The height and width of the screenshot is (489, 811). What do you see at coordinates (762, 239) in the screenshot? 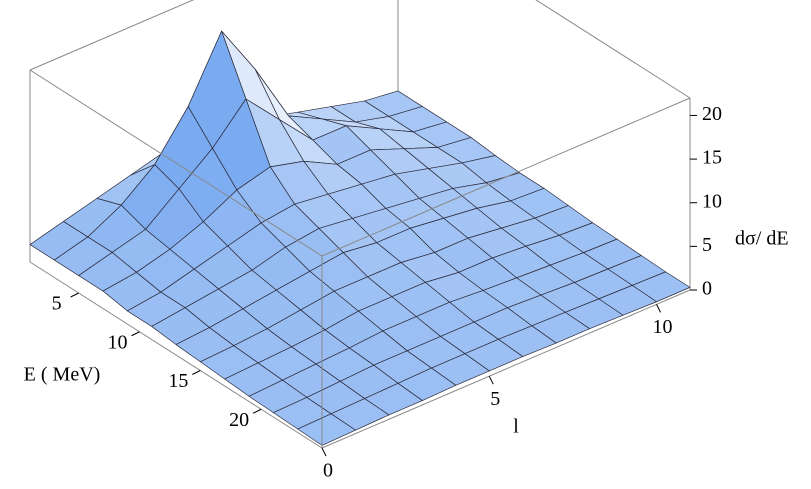
I see `z-axis-label: dσ/ dE` at bounding box center [762, 239].